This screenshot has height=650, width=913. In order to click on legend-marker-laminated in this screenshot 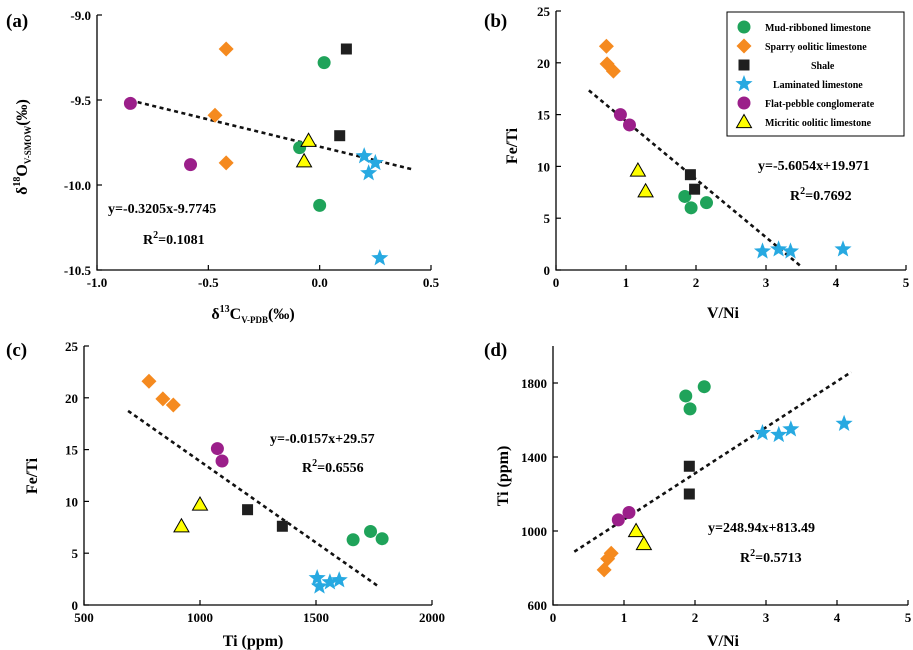, I will do `click(744, 83)`.